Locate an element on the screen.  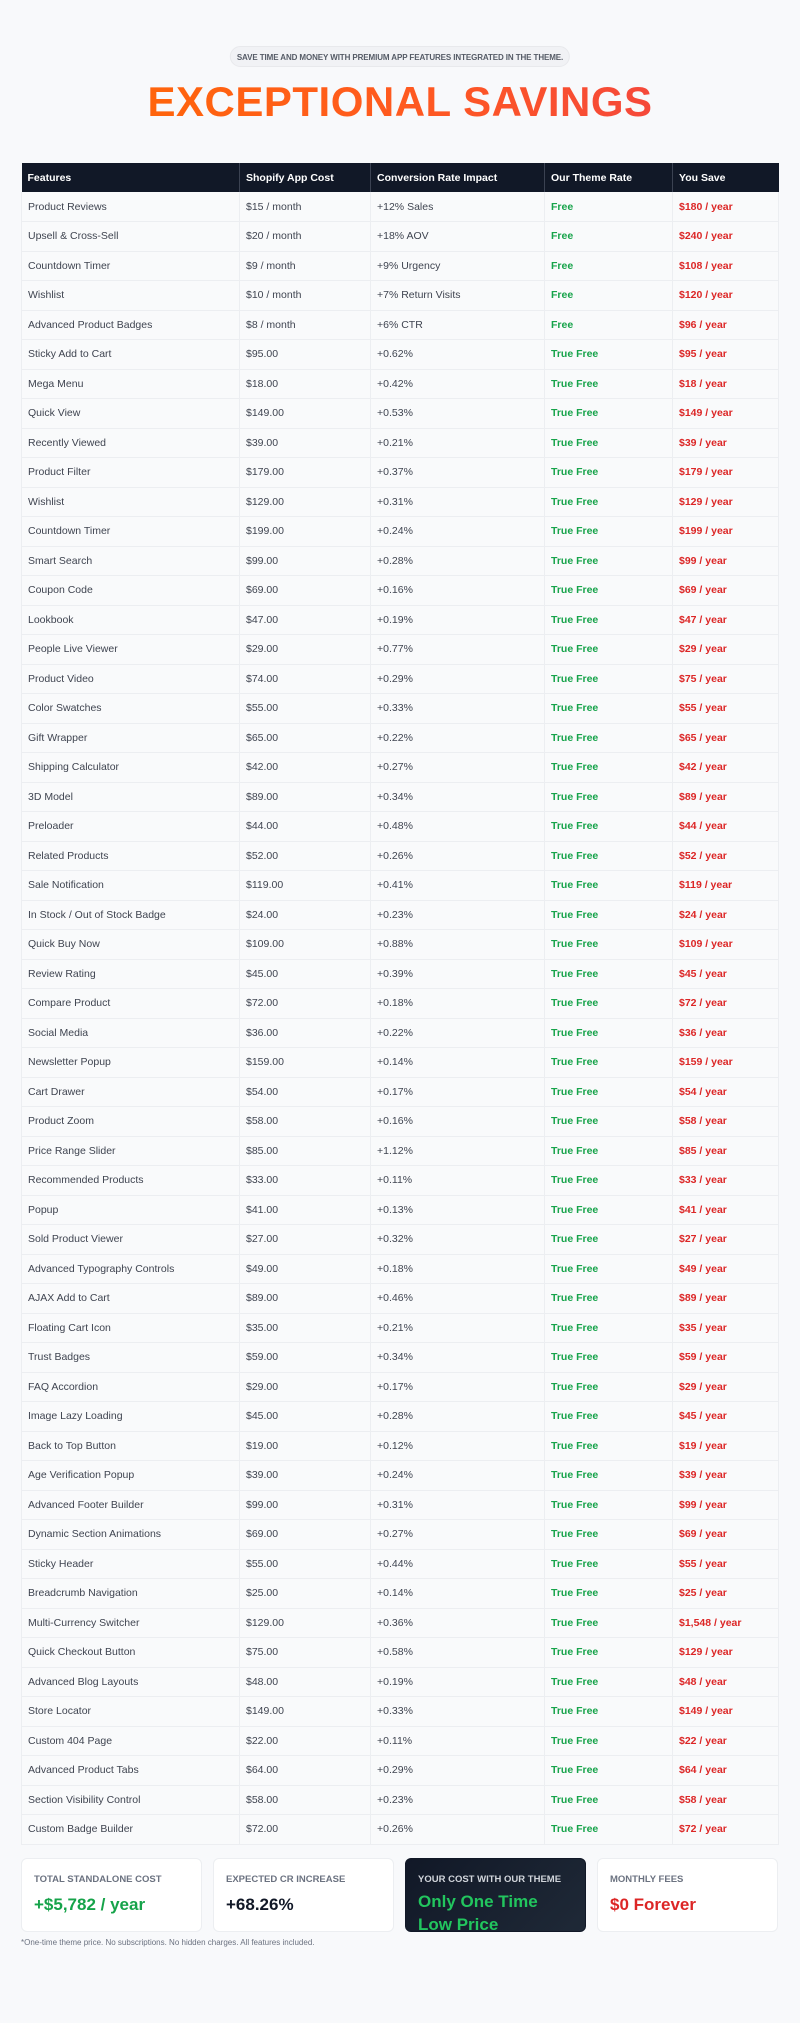
app-cost-cell: $27.00 is located at coordinates (305, 1239).